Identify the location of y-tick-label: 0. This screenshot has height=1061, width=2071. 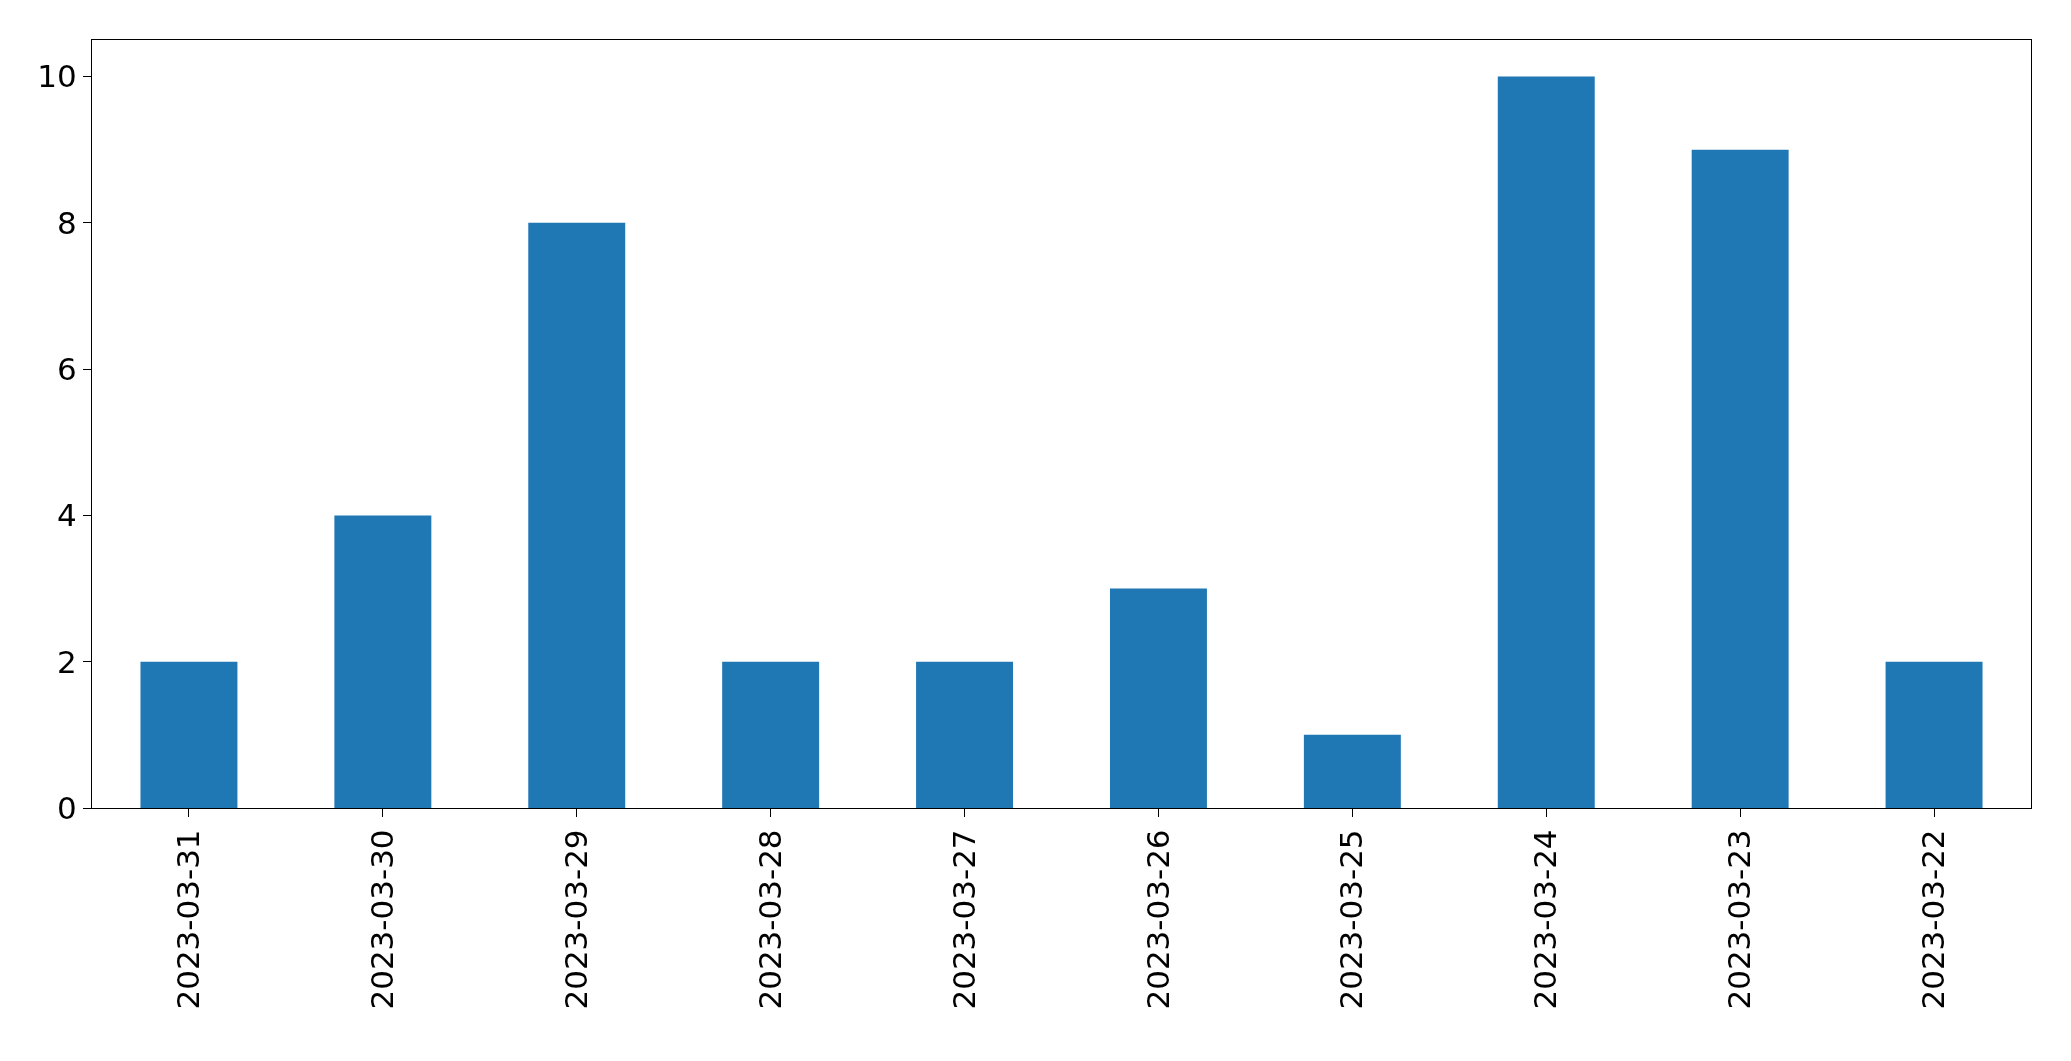
(67, 807).